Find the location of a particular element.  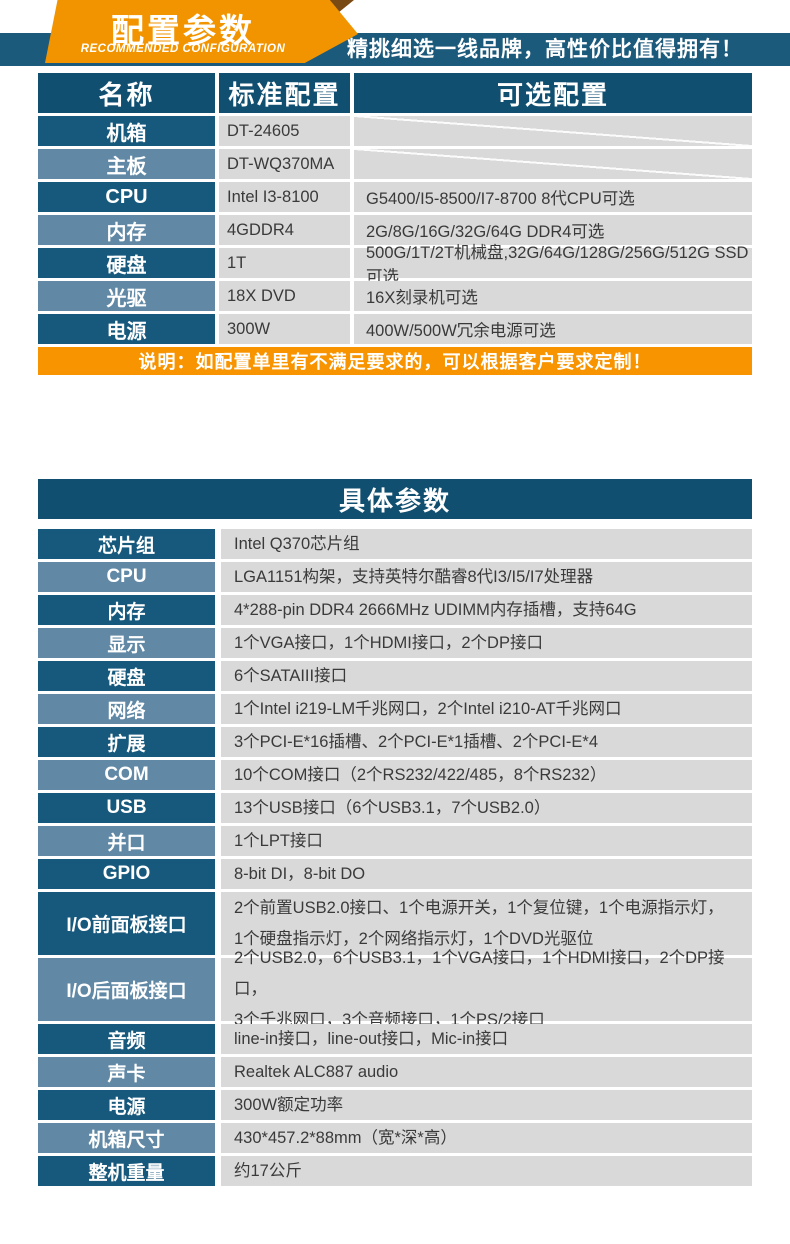

standard-value: DT-24605 is located at coordinates (284, 131).